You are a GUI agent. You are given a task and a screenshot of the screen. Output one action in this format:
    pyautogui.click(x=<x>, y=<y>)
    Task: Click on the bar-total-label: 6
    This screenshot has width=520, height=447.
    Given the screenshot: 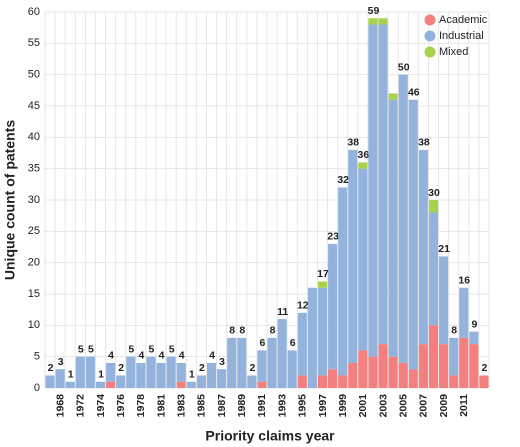 What is the action you would take?
    pyautogui.click(x=263, y=343)
    